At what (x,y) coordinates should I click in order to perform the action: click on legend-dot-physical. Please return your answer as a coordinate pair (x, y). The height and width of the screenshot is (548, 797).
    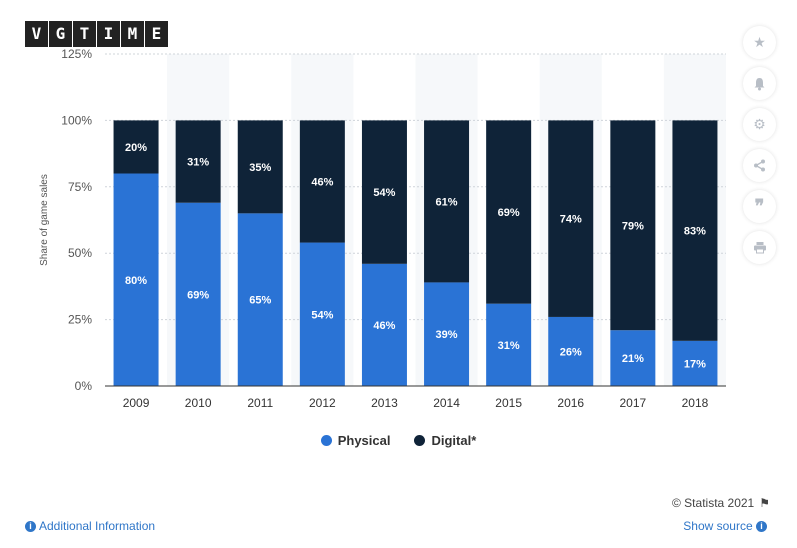
    Looking at the image, I should click on (326, 440).